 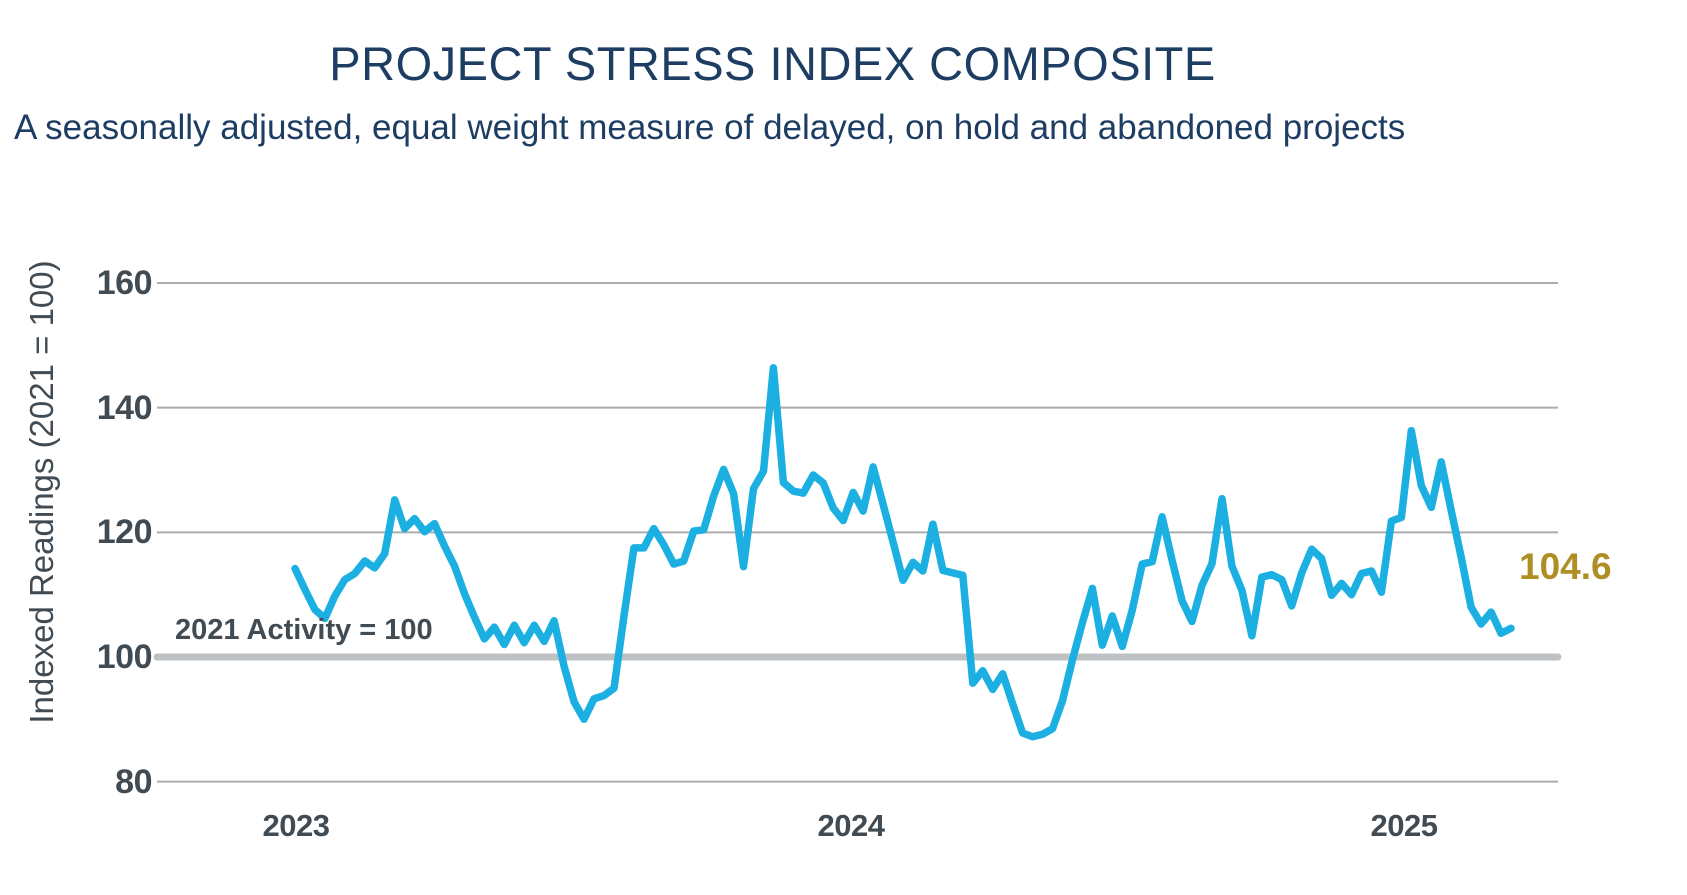 I want to click on chart-title: PROJECT STRESS INDEX COMPOSITE, so click(x=772, y=63).